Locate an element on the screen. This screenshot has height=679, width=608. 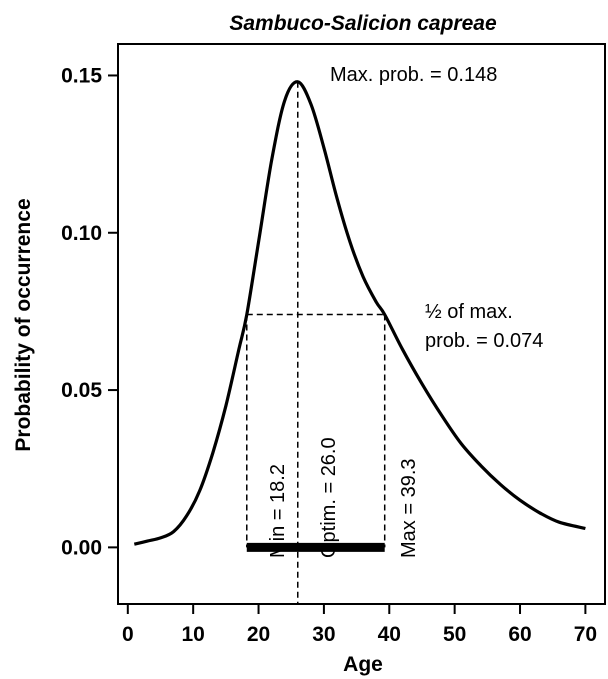
half-max-label-line2: prob. = 0.074 is located at coordinates (484, 341).